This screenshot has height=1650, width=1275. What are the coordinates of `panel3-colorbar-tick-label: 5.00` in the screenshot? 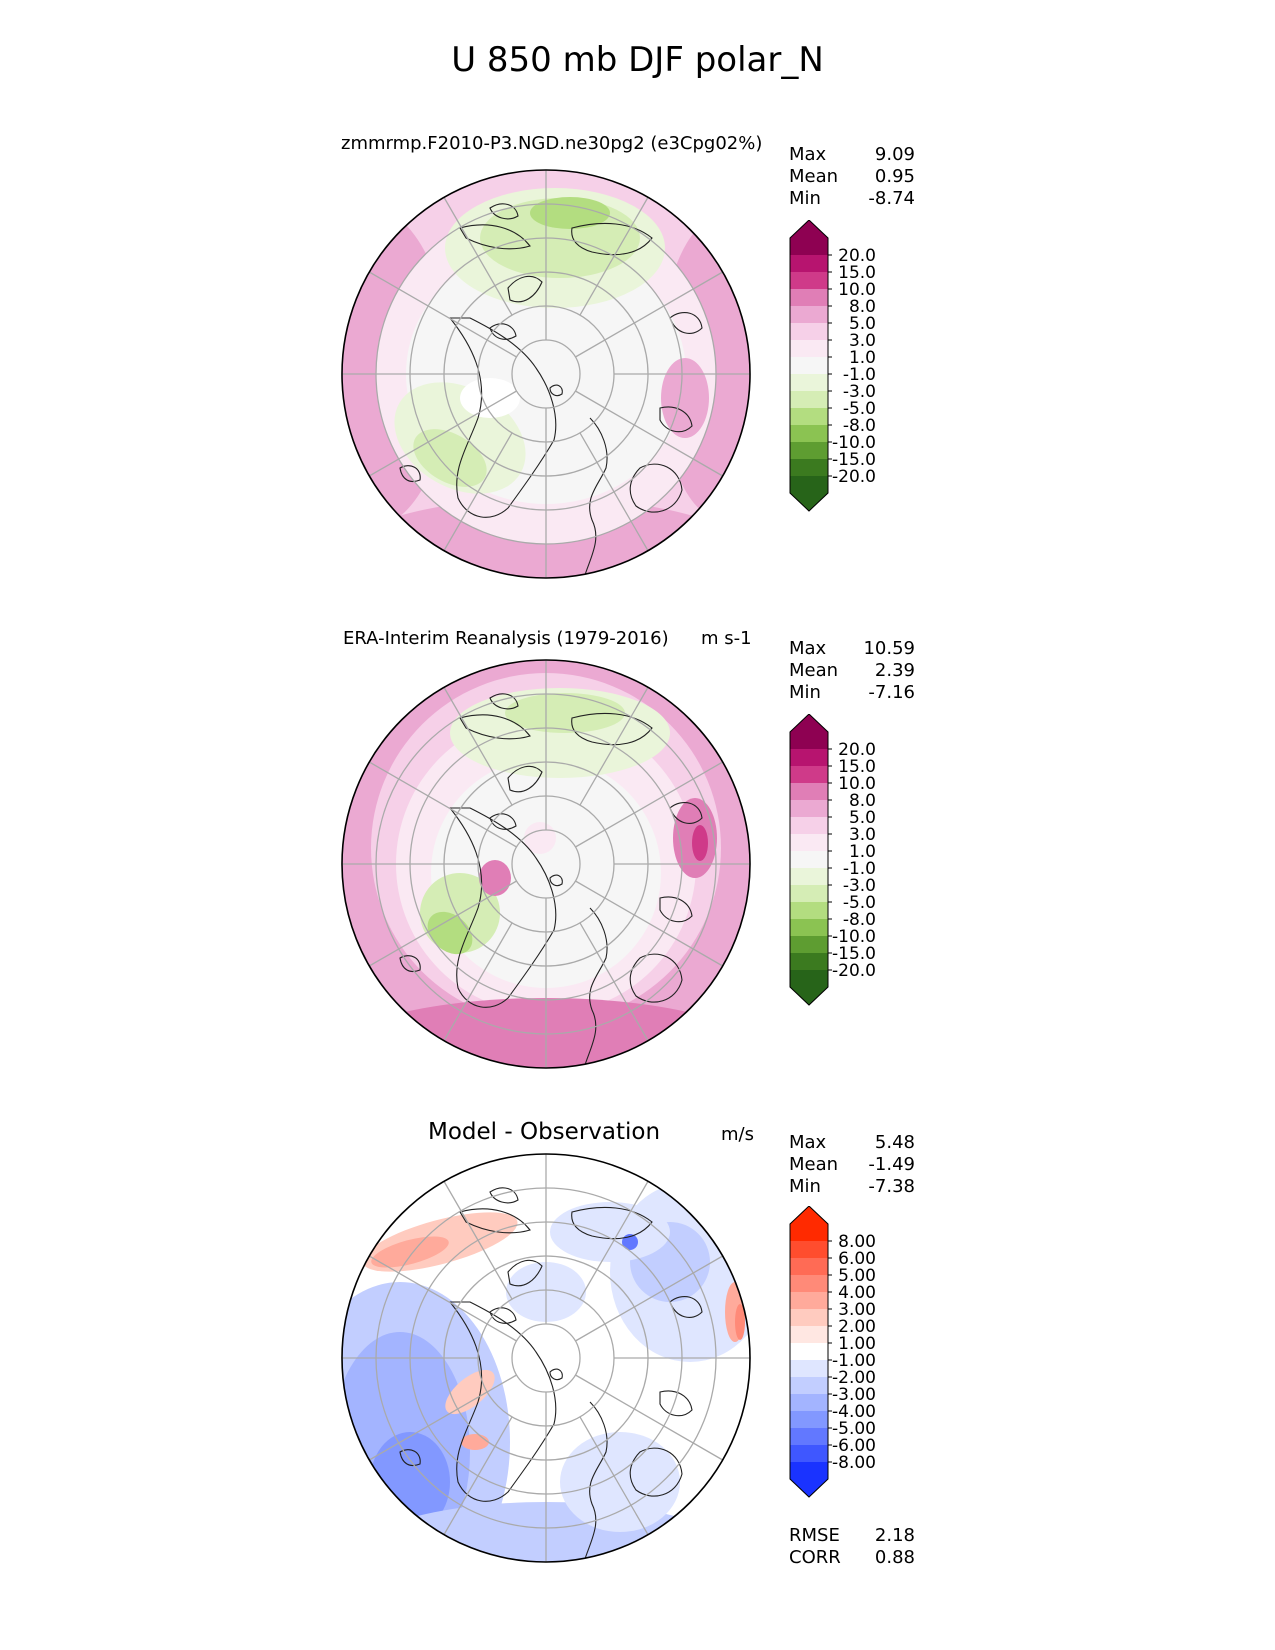 It's located at (857, 1276).